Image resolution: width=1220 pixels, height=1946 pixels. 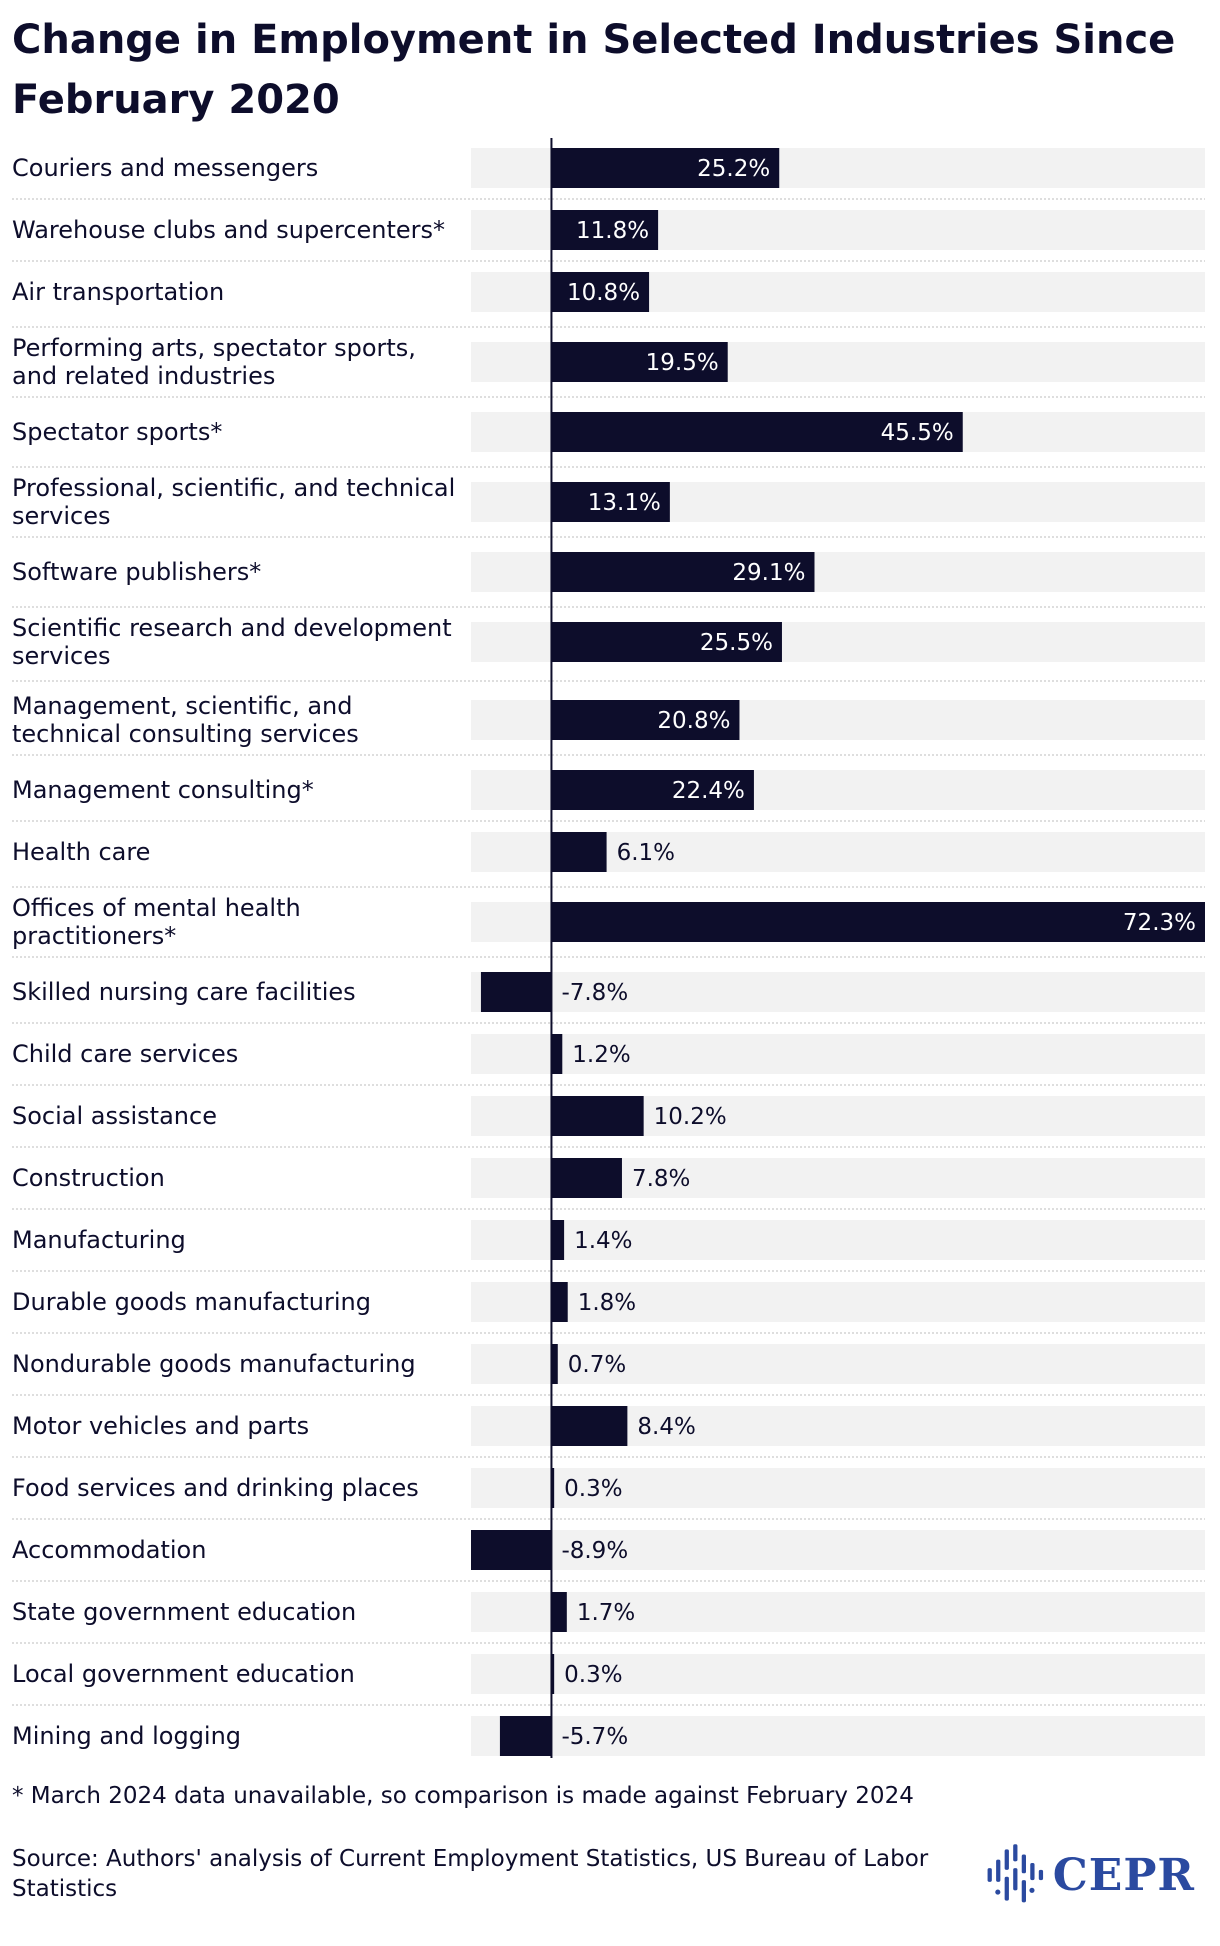 I want to click on bar-row: State government education 1.7%, so click(x=608, y=1618).